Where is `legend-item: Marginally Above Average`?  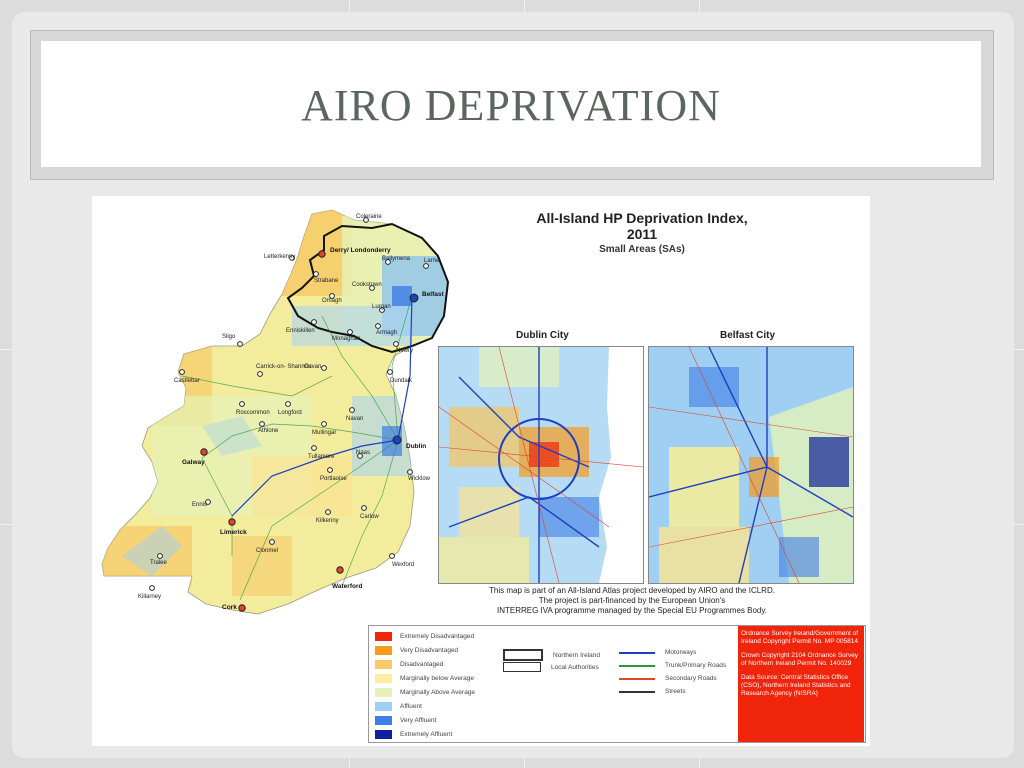
legend-item: Marginally Above Average is located at coordinates (425, 692).